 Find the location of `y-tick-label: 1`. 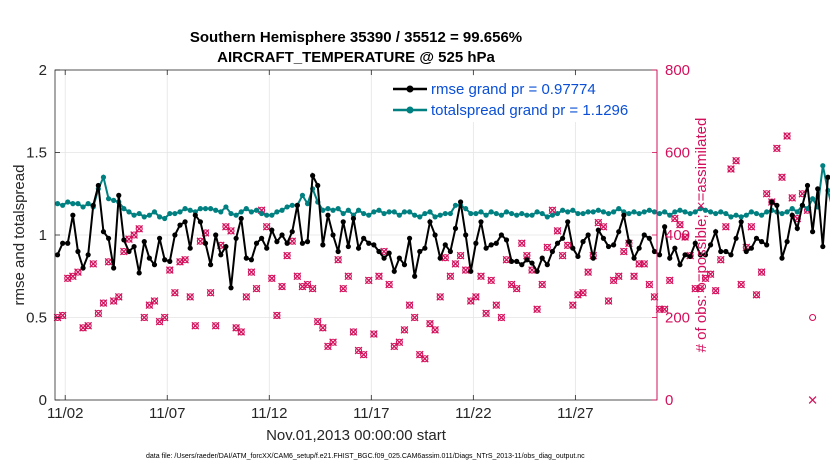

y-tick-label: 1 is located at coordinates (43, 235).